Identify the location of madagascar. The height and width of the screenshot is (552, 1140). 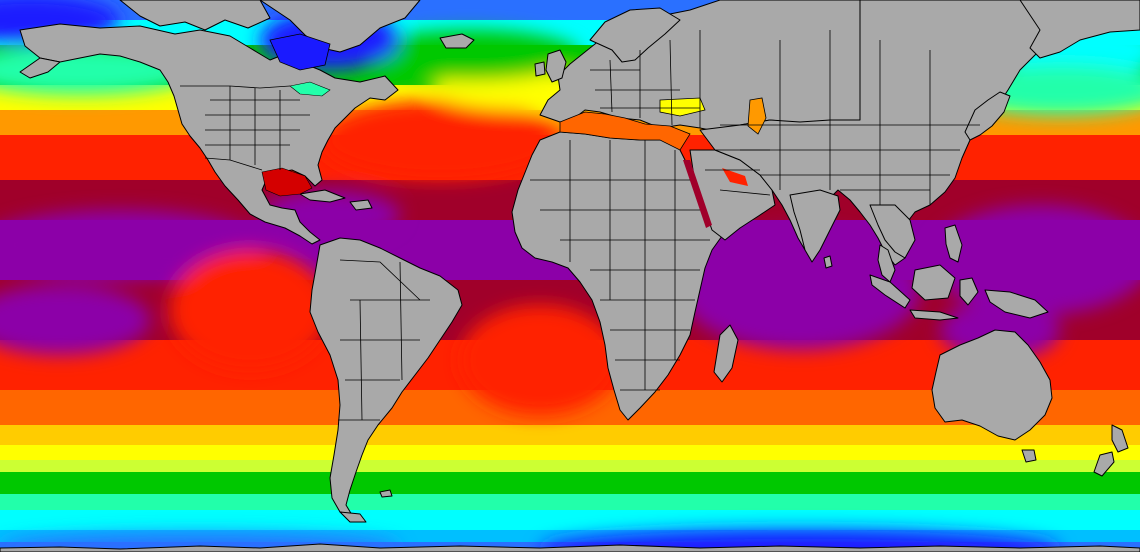
(726, 353).